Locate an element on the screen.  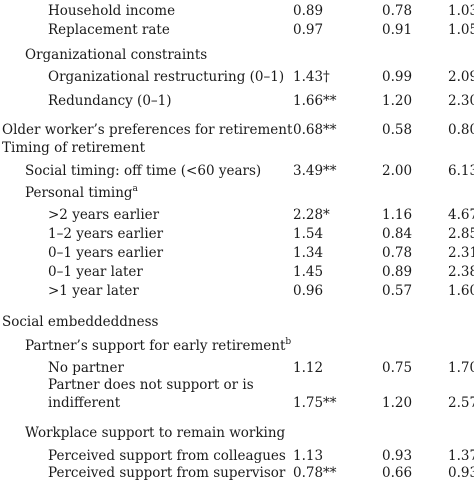
row-label: No partner is located at coordinates (86, 368).